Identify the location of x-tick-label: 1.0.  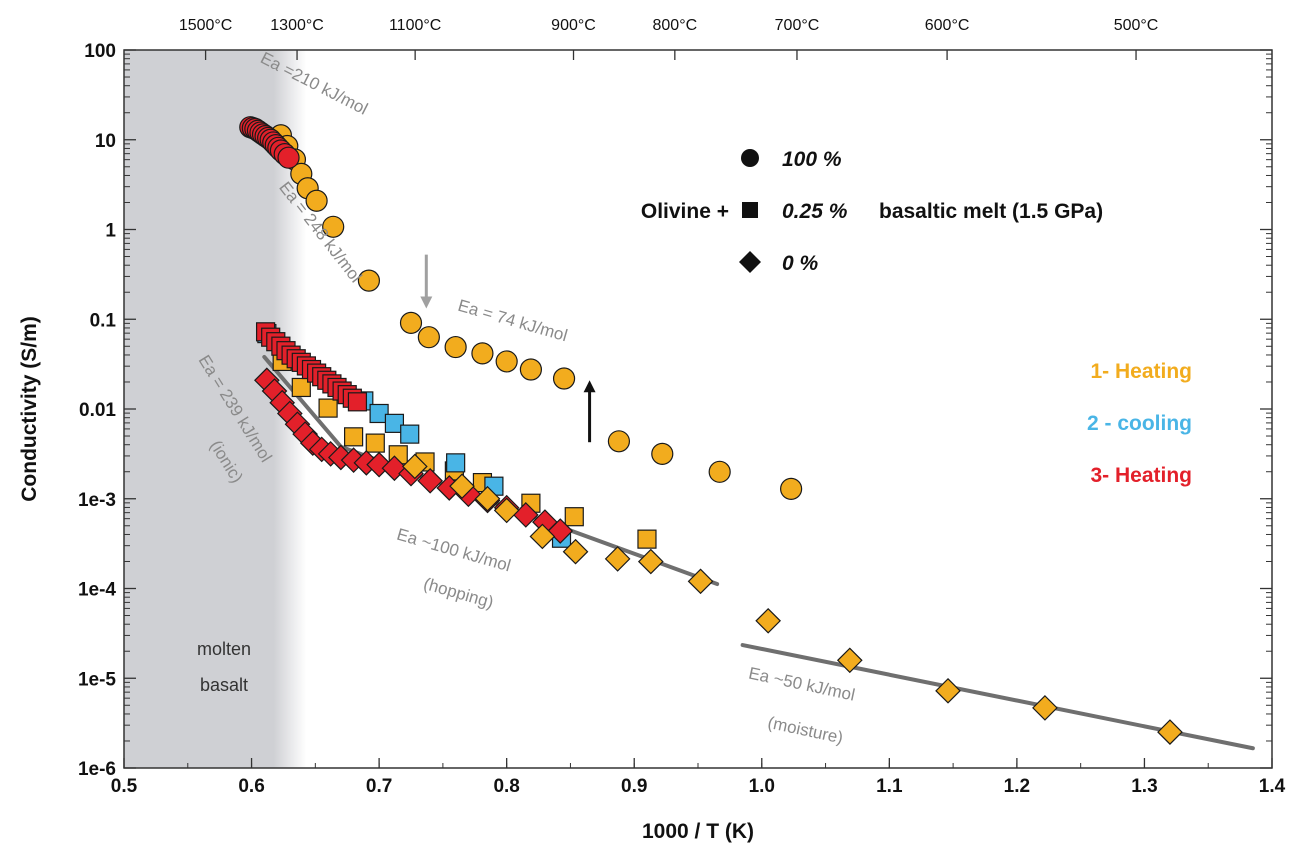
(762, 786).